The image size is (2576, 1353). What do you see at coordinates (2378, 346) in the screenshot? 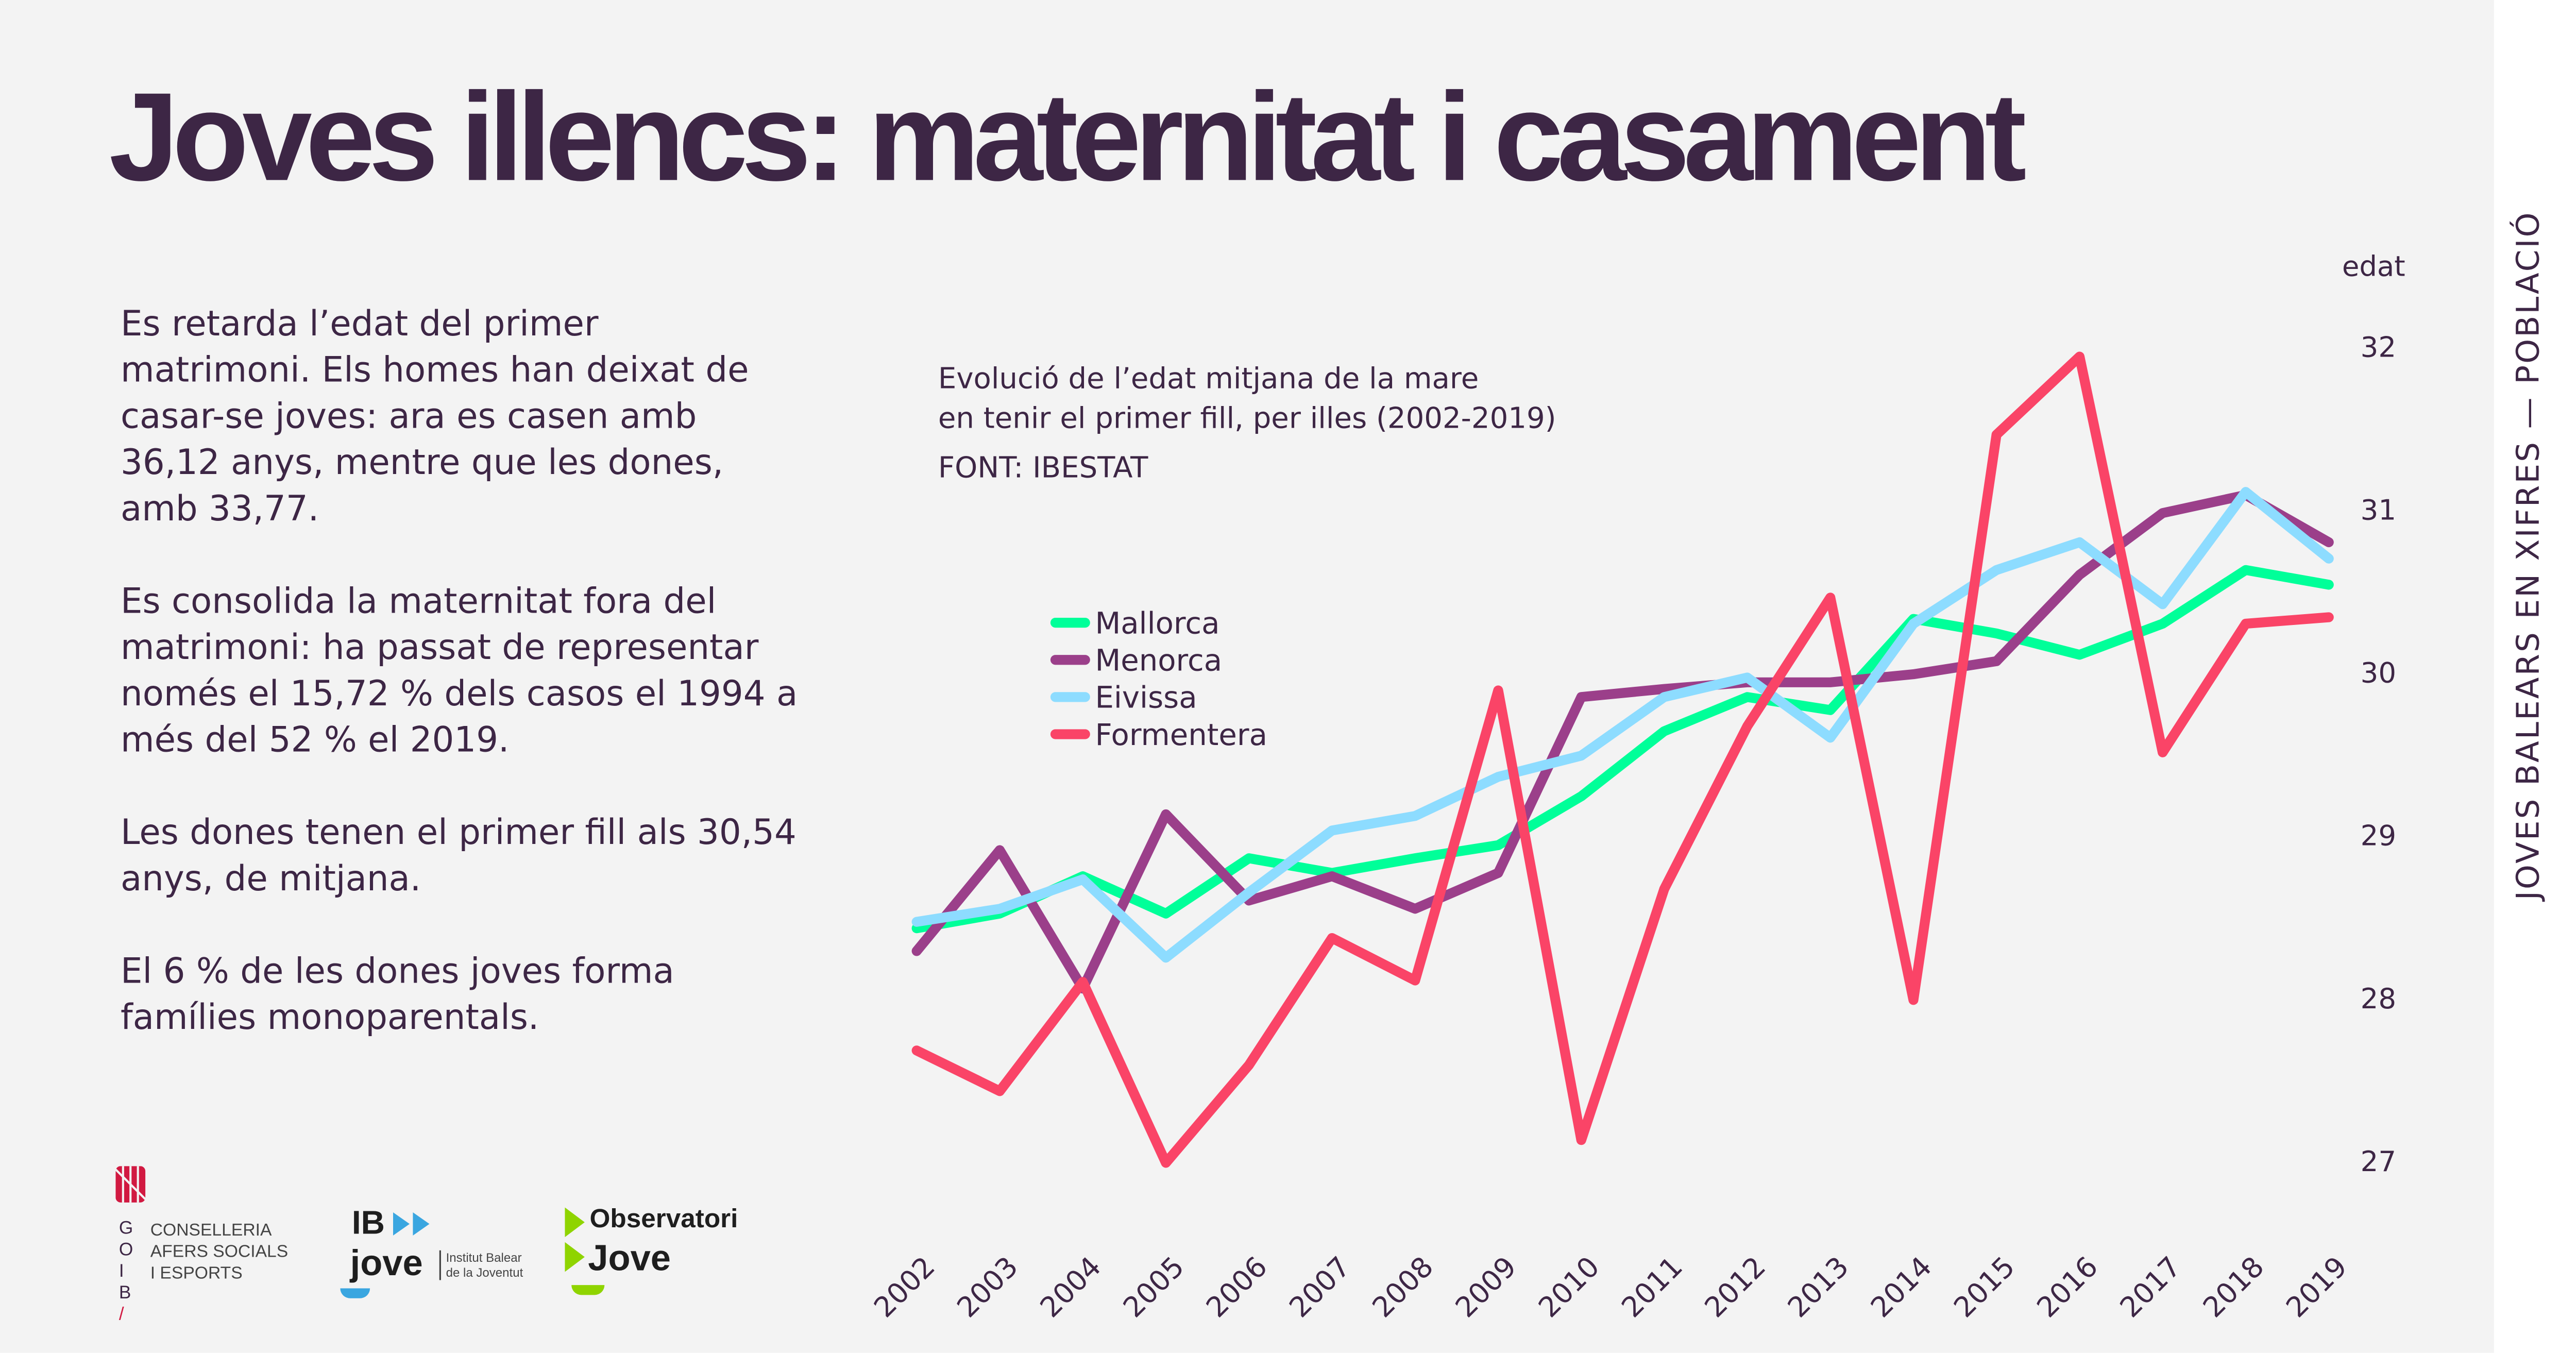
I see `y-tick-label: 32` at bounding box center [2378, 346].